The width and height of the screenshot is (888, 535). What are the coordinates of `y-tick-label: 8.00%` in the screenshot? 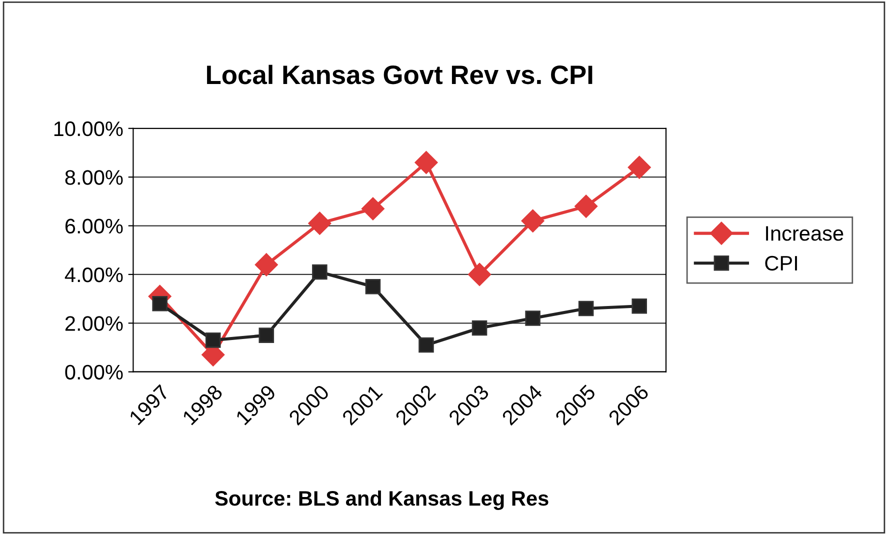 It's located at (94, 177).